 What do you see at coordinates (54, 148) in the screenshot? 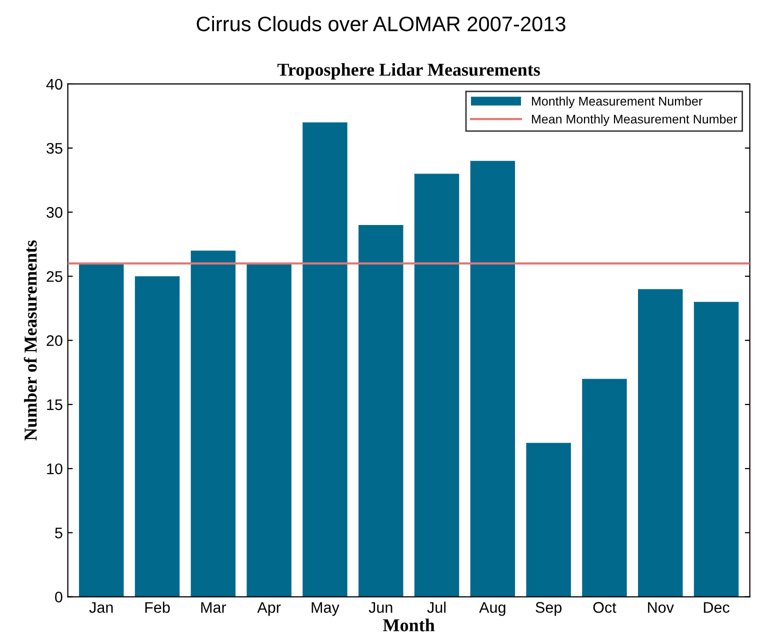
I see `y-tick-label: 35` at bounding box center [54, 148].